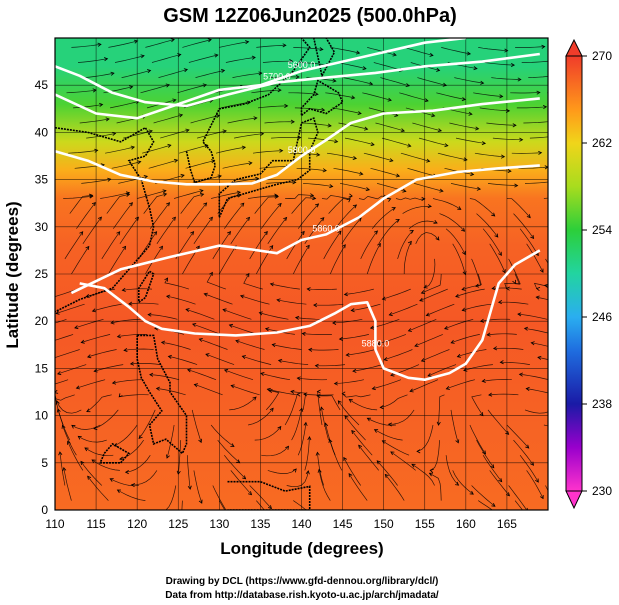 This screenshot has width=619, height=605. Describe the element at coordinates (466, 524) in the screenshot. I see `x-tick-label: 160` at that location.